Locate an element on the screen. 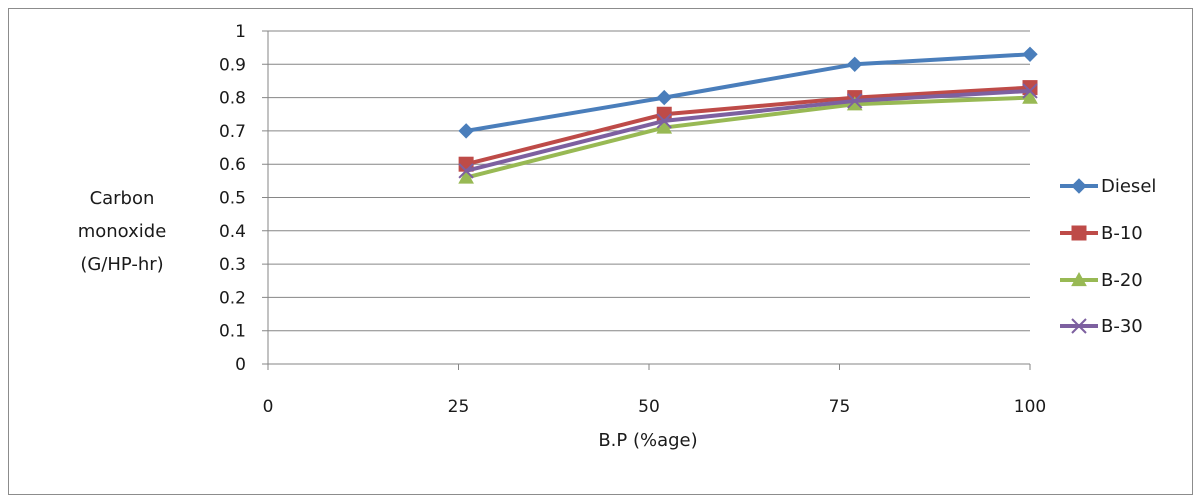 This screenshot has width=1202, height=503. y-tick-label: 0 is located at coordinates (240, 365).